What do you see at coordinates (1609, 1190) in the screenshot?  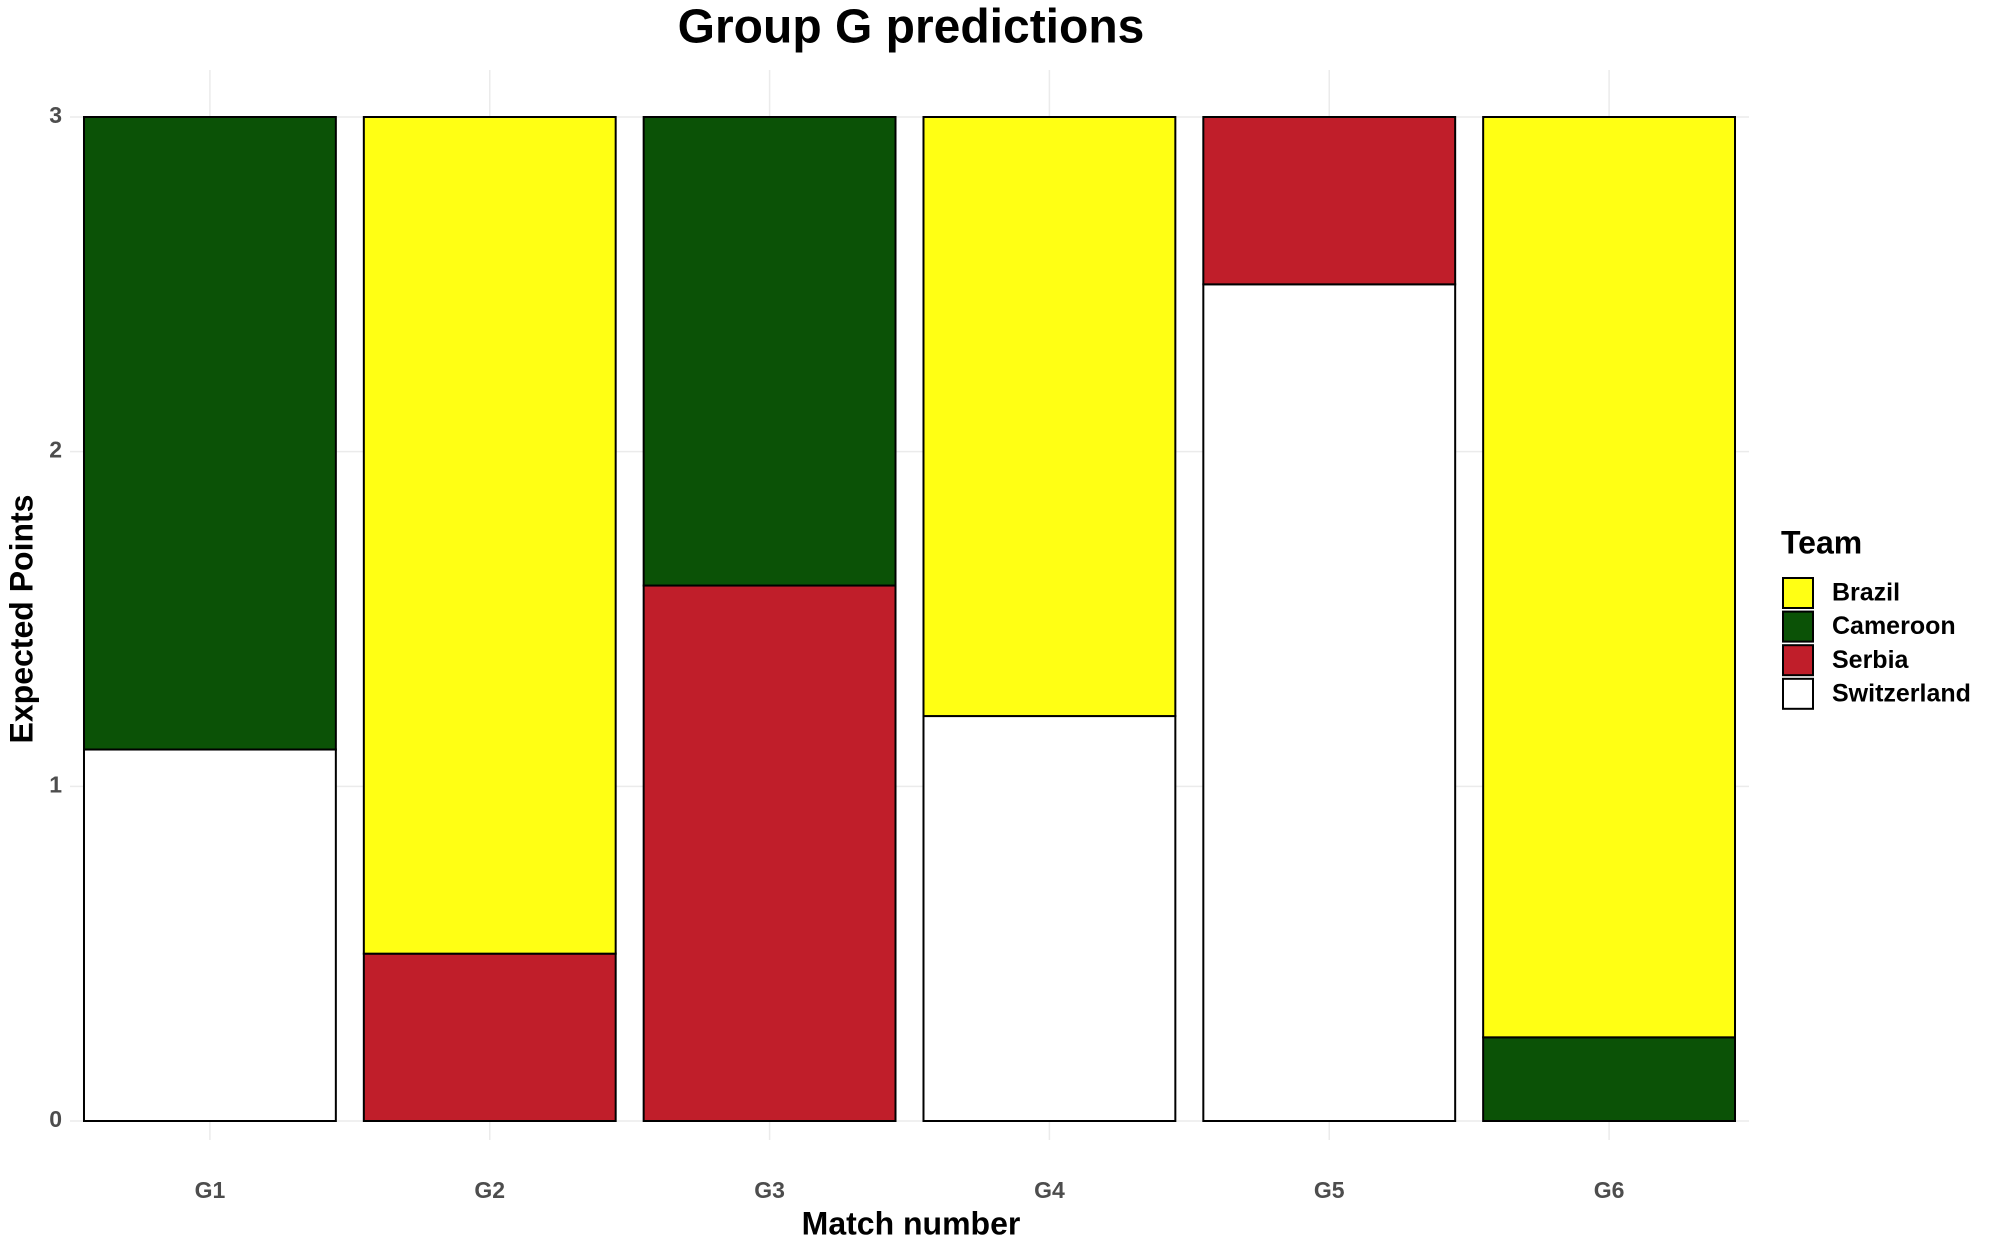 I see `x-tick-label: G6` at bounding box center [1609, 1190].